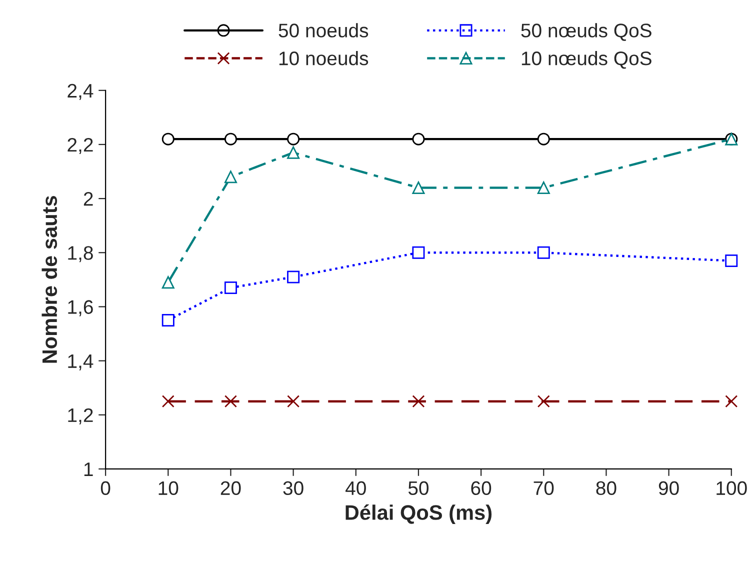 Image resolution: width=754 pixels, height=565 pixels. What do you see at coordinates (356, 488) in the screenshot?
I see `x-tick-label: 40` at bounding box center [356, 488].